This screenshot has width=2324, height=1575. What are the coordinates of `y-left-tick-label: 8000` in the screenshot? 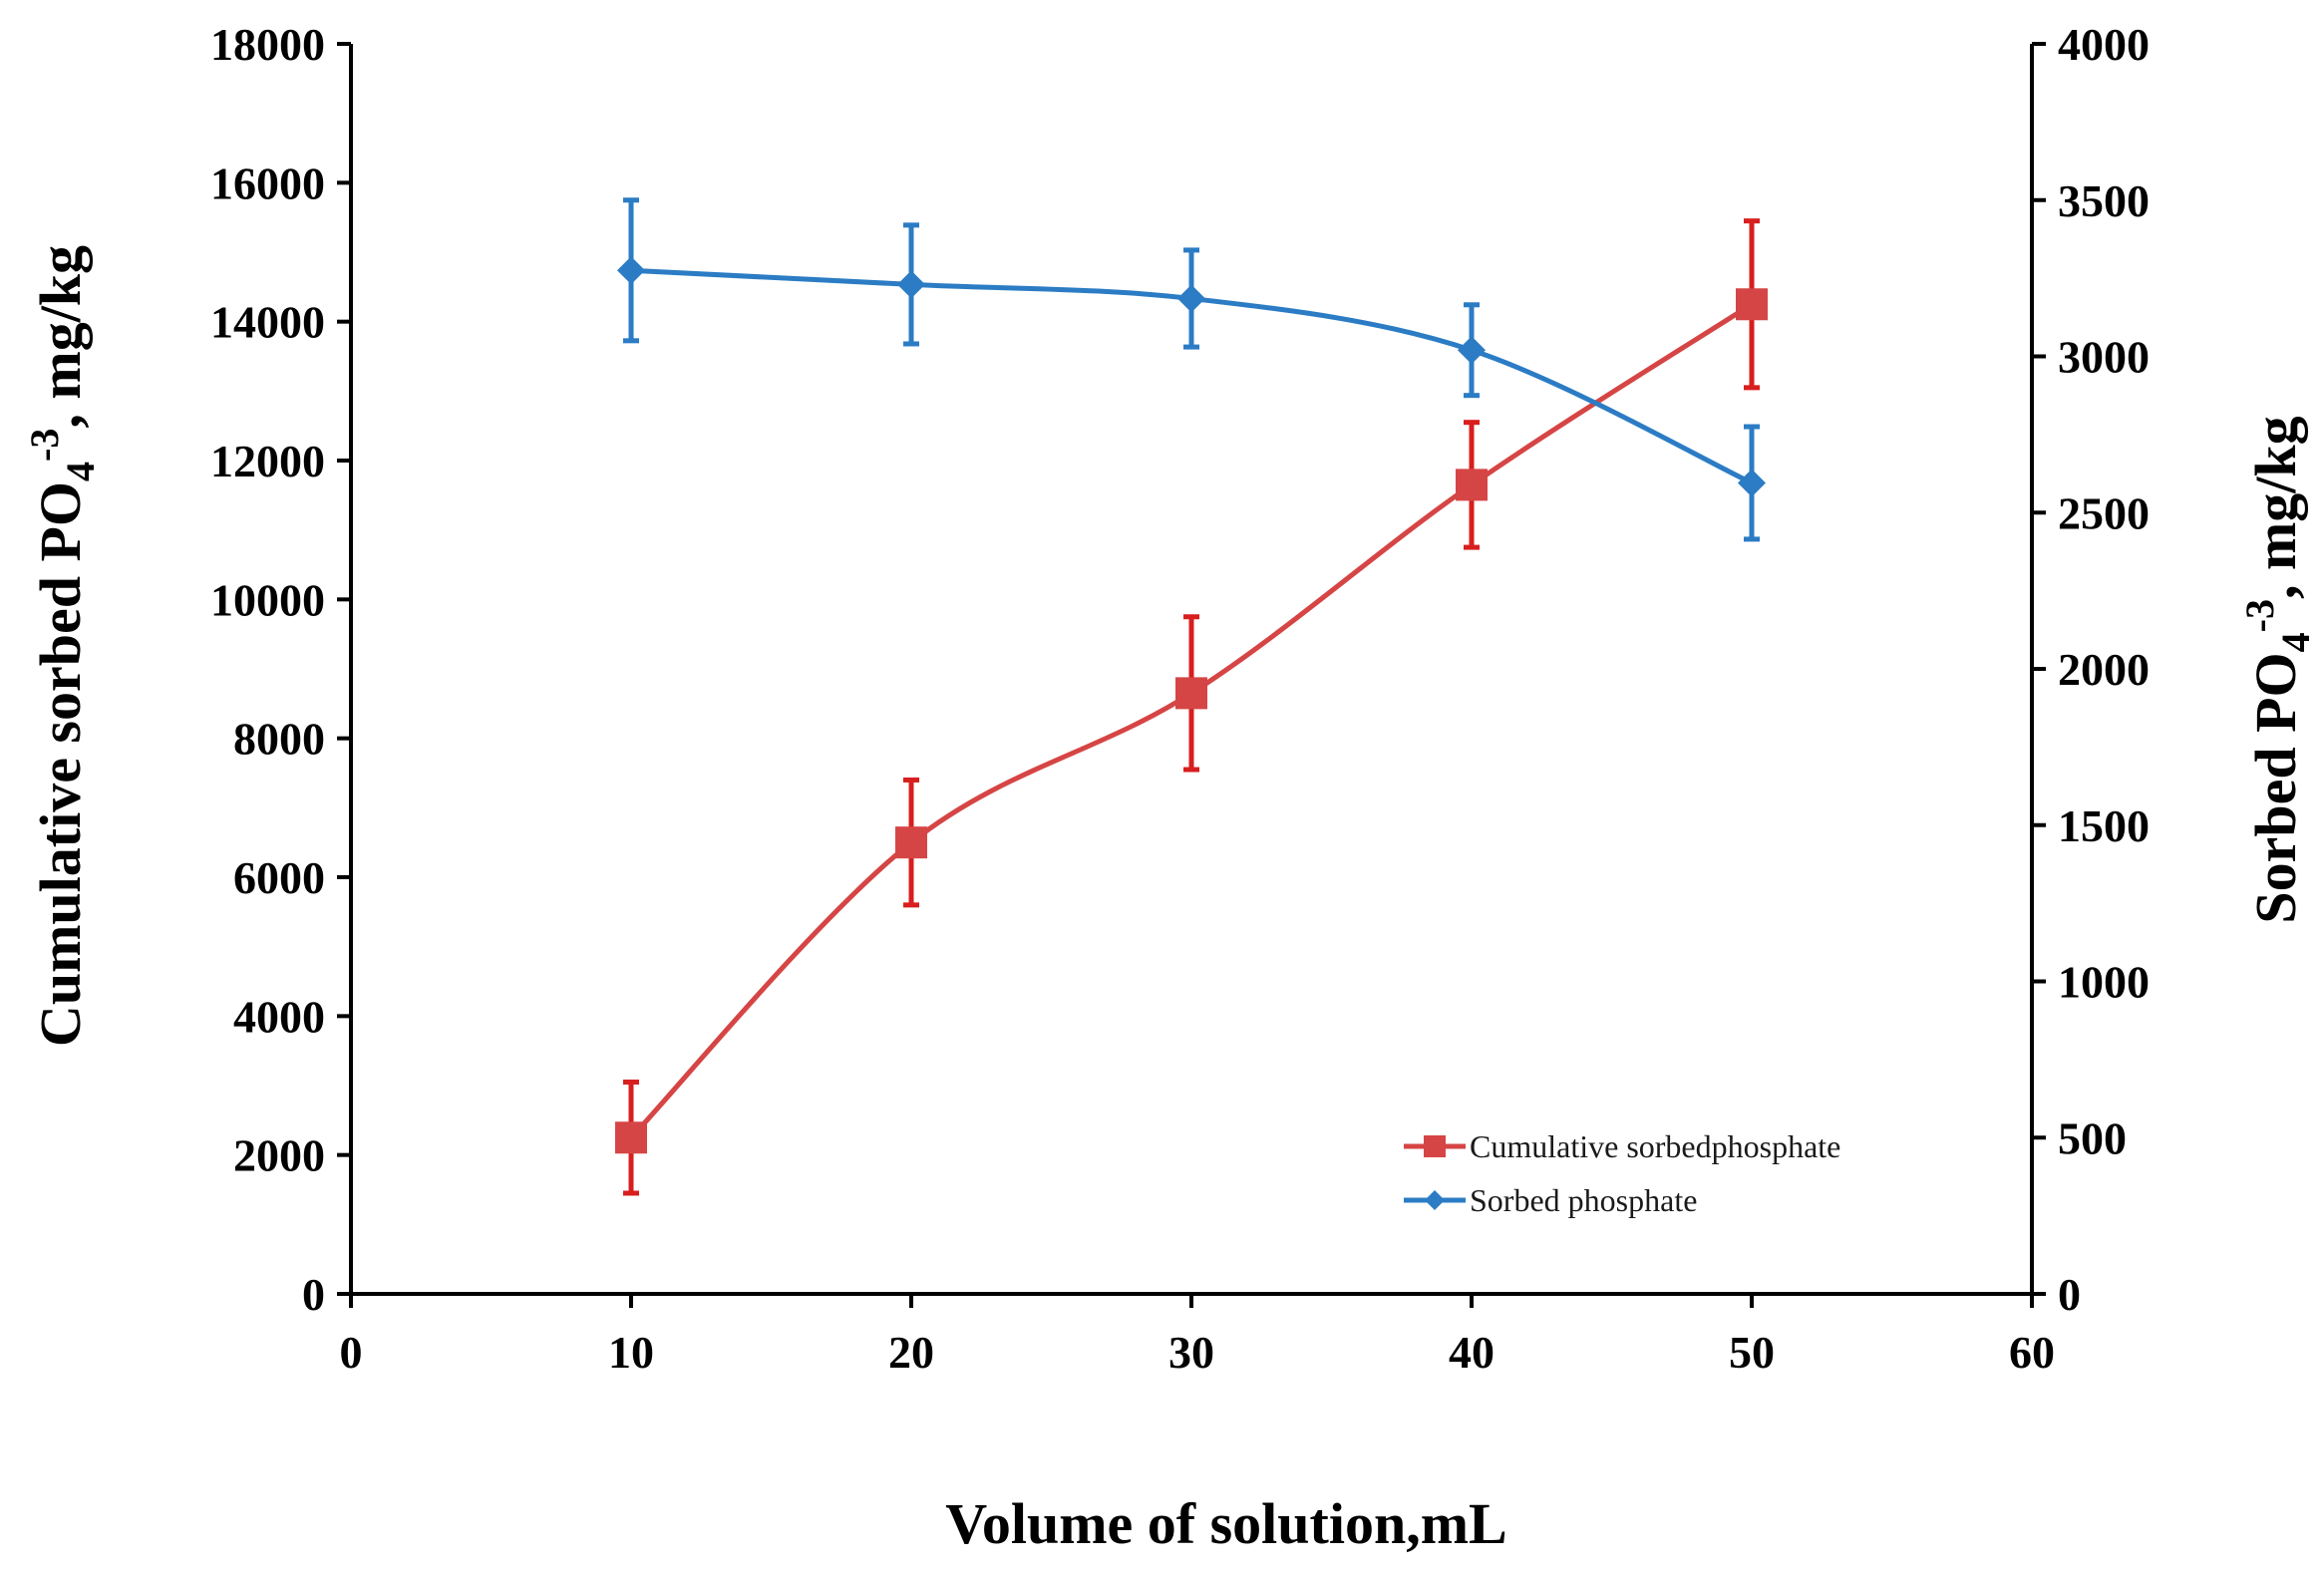 It's located at (279, 739).